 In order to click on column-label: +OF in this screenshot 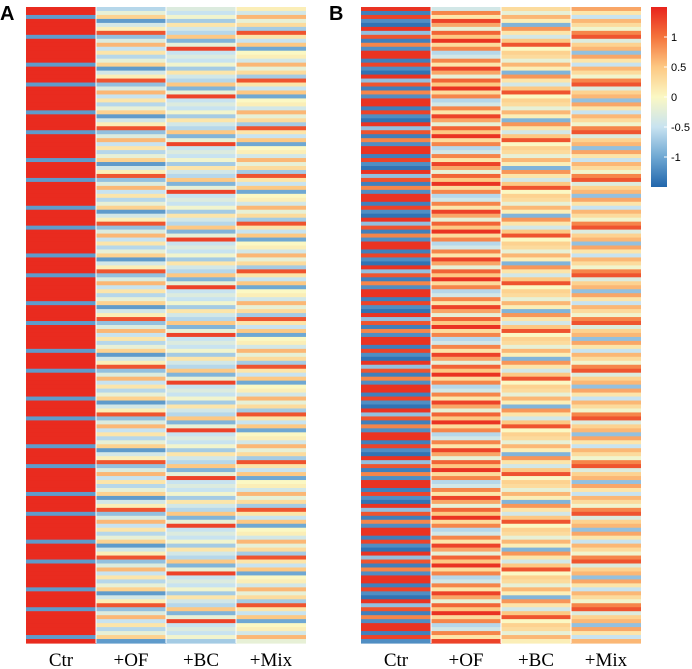, I will do `click(130, 659)`.